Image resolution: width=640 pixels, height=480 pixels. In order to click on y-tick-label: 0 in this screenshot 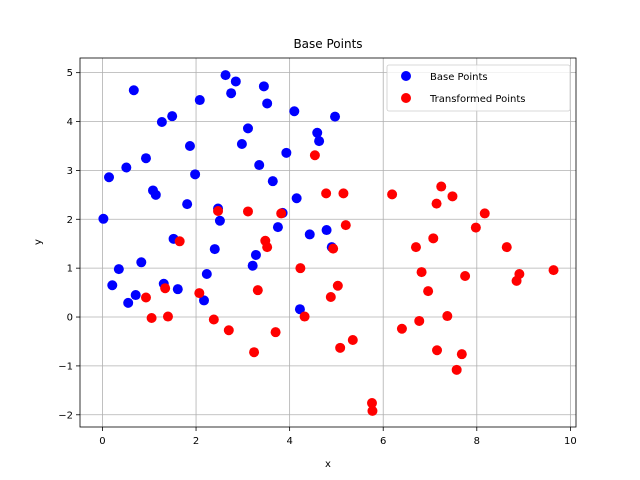, I will do `click(70, 318)`.